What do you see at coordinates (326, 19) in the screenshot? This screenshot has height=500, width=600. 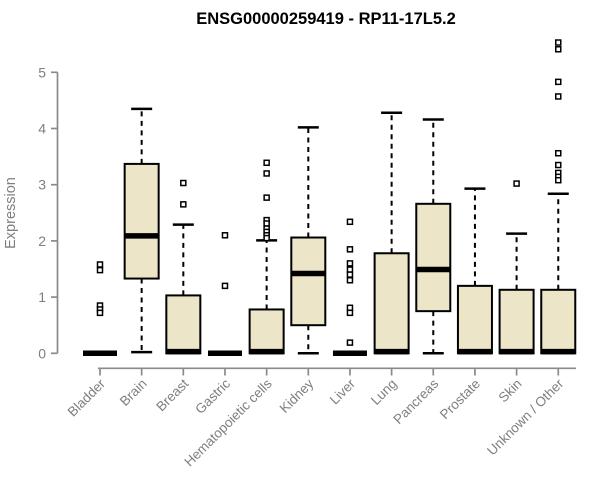 I see `chart-title: ENSG00000259419 - RP11-17L5.2` at bounding box center [326, 19].